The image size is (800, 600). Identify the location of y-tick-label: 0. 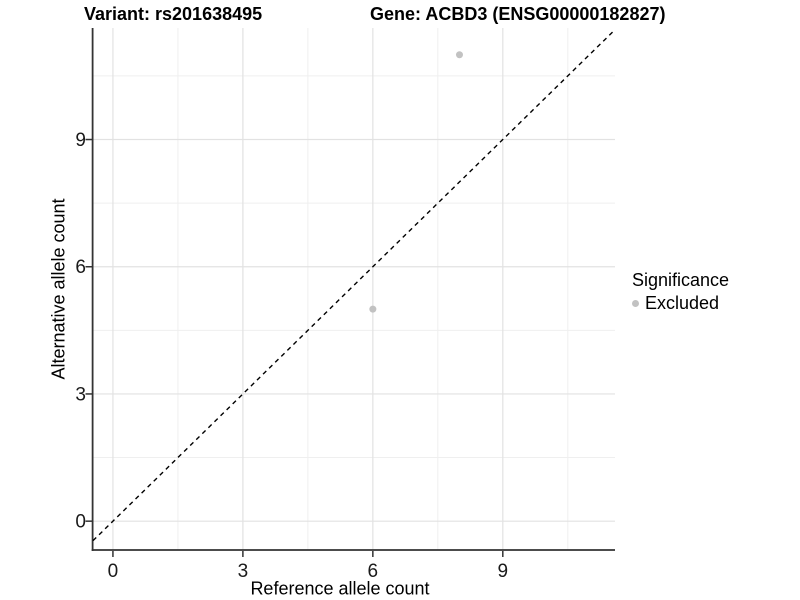
(80, 522).